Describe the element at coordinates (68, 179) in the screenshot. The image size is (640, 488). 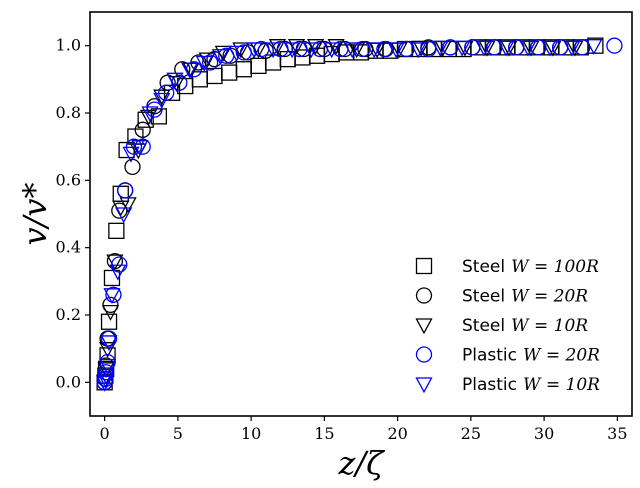
I see `y-tick-label: 0.6` at that location.